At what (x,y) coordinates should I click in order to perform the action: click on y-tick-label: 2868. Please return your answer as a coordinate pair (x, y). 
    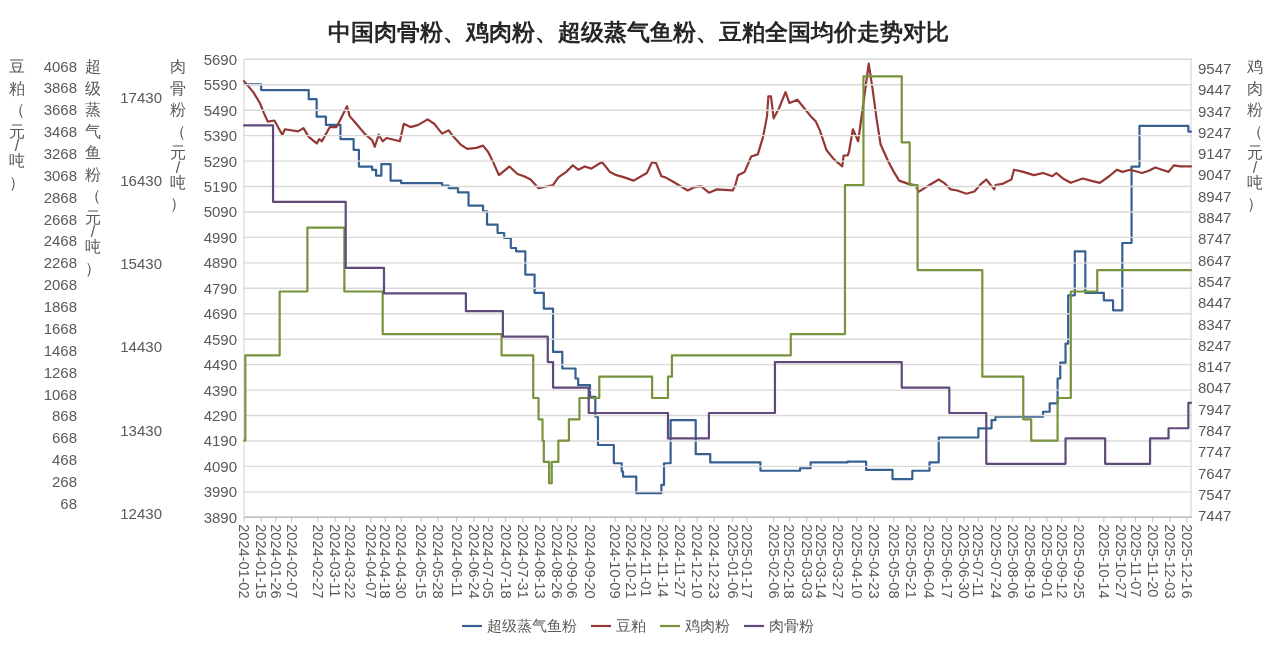
    Looking at the image, I should click on (60, 197).